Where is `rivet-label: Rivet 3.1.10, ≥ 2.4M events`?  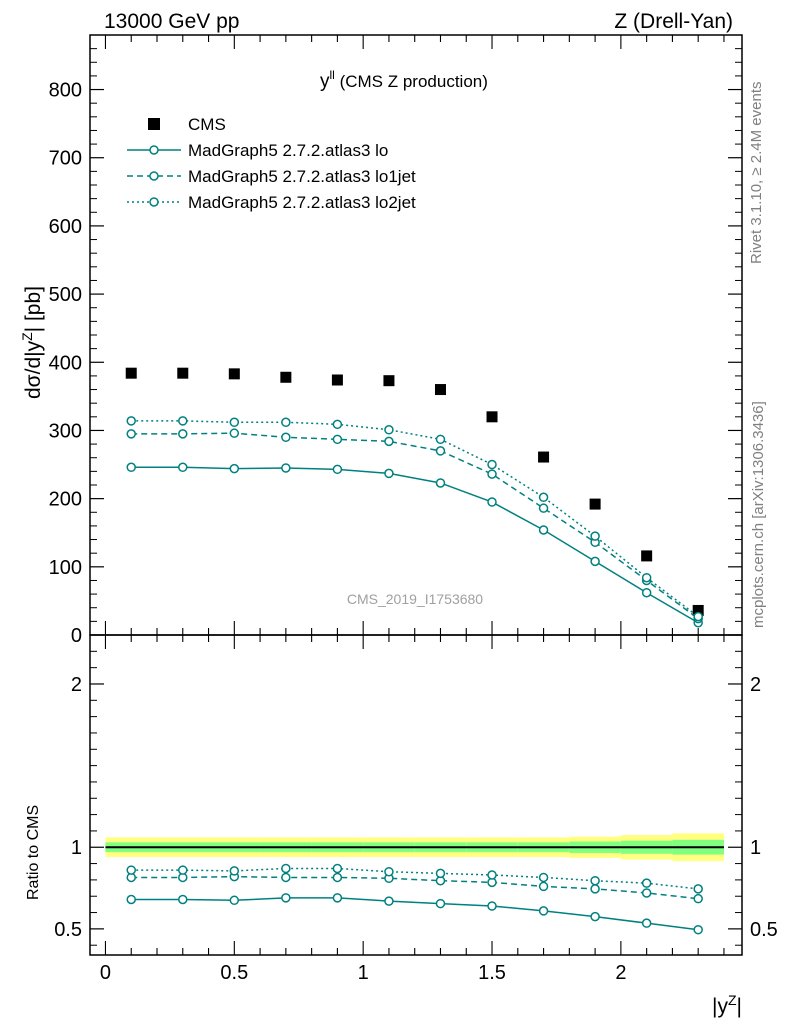
rivet-label: Rivet 3.1.10, ≥ 2.4M events is located at coordinates (756, 173).